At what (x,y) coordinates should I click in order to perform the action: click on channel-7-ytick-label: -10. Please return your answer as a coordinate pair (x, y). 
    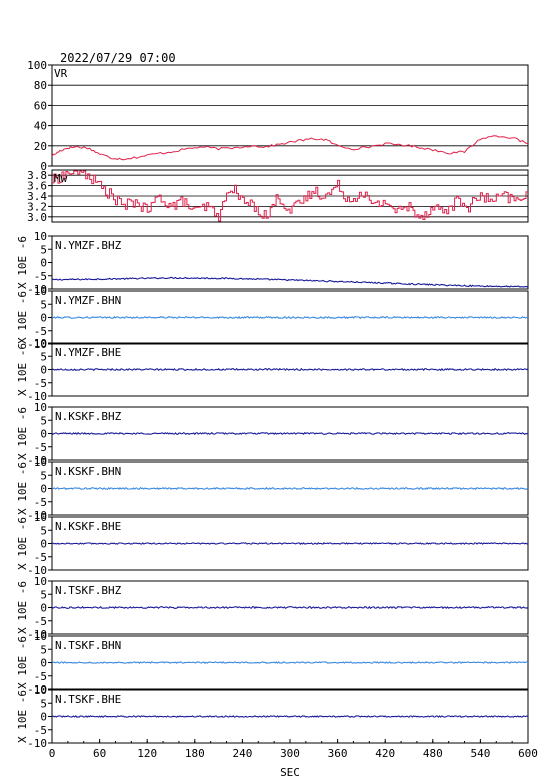
    Looking at the image, I should click on (37, 634).